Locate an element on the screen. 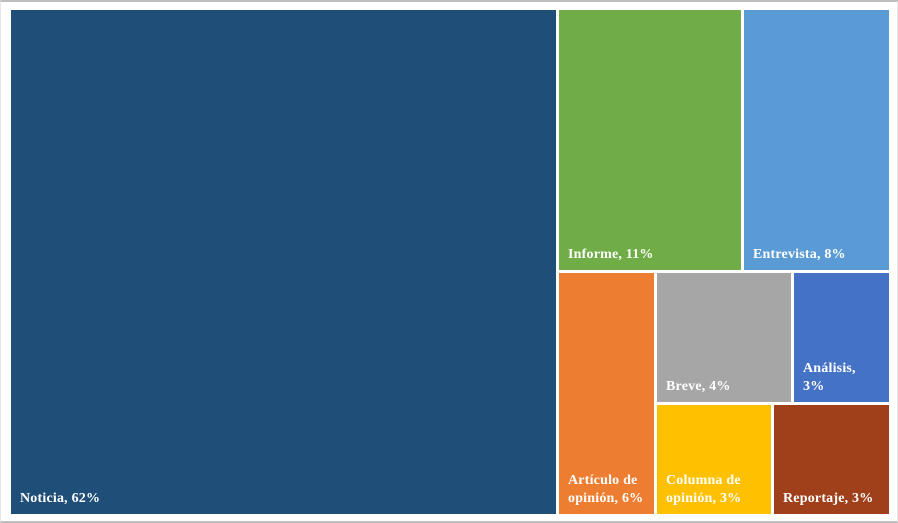 This screenshot has height=523, width=898. treemap-tile-analisis: Análisis, 3% is located at coordinates (841, 337).